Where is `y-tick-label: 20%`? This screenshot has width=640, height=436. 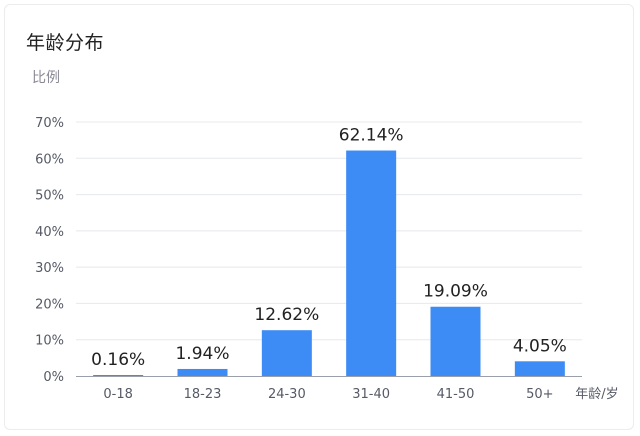 y-tick-label: 20% is located at coordinates (49, 304).